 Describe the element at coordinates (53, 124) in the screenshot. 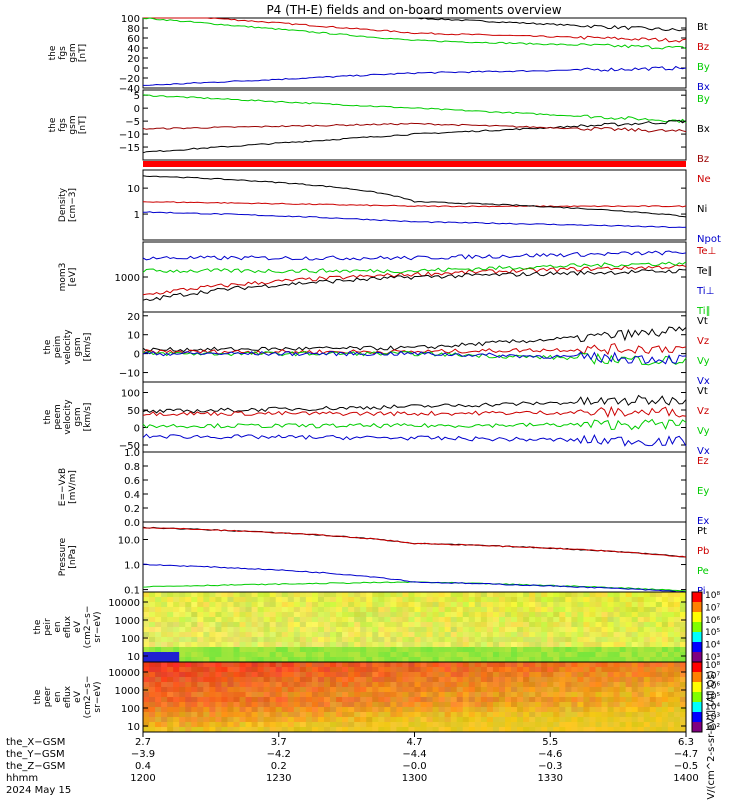

I see `y-axis-label: the` at that location.